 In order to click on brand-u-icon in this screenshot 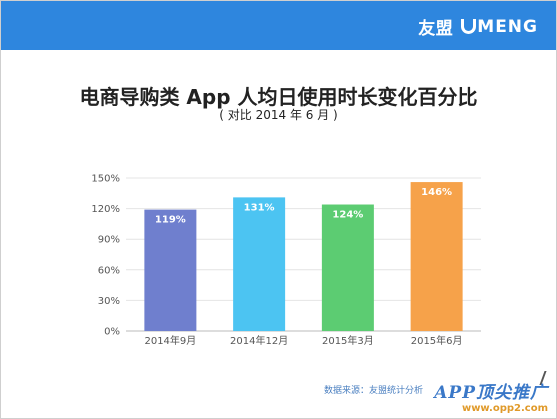, I will do `click(469, 26)`.